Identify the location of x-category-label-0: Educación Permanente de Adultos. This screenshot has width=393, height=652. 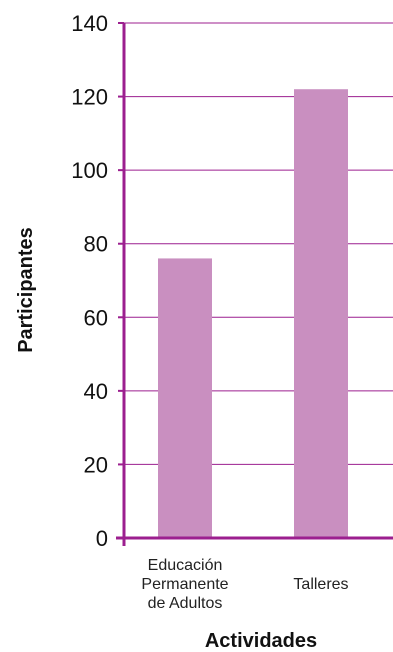
(184, 584).